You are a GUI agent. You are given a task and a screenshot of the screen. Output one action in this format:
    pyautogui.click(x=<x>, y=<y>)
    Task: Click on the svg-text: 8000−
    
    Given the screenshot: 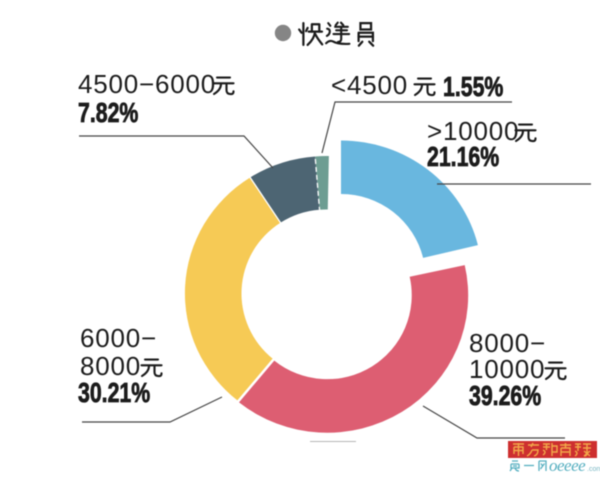 What is the action you would take?
    pyautogui.click(x=507, y=343)
    